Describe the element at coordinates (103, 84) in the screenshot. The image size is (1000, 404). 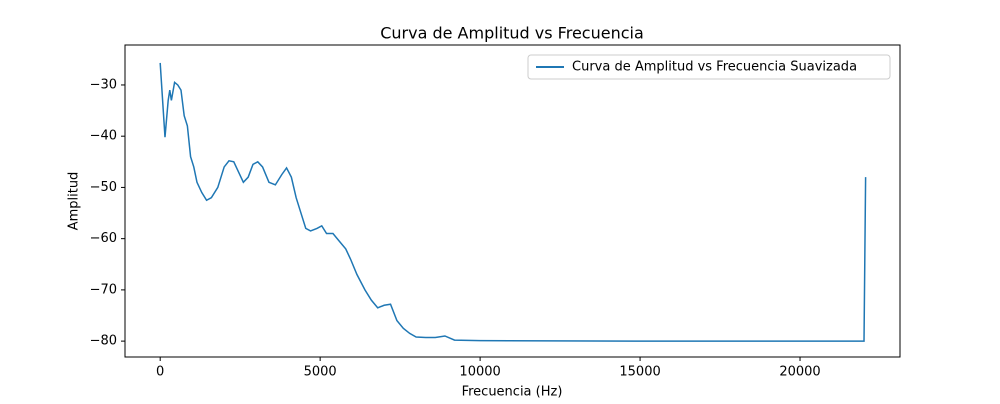
I see `y-tick-label: −30` at that location.